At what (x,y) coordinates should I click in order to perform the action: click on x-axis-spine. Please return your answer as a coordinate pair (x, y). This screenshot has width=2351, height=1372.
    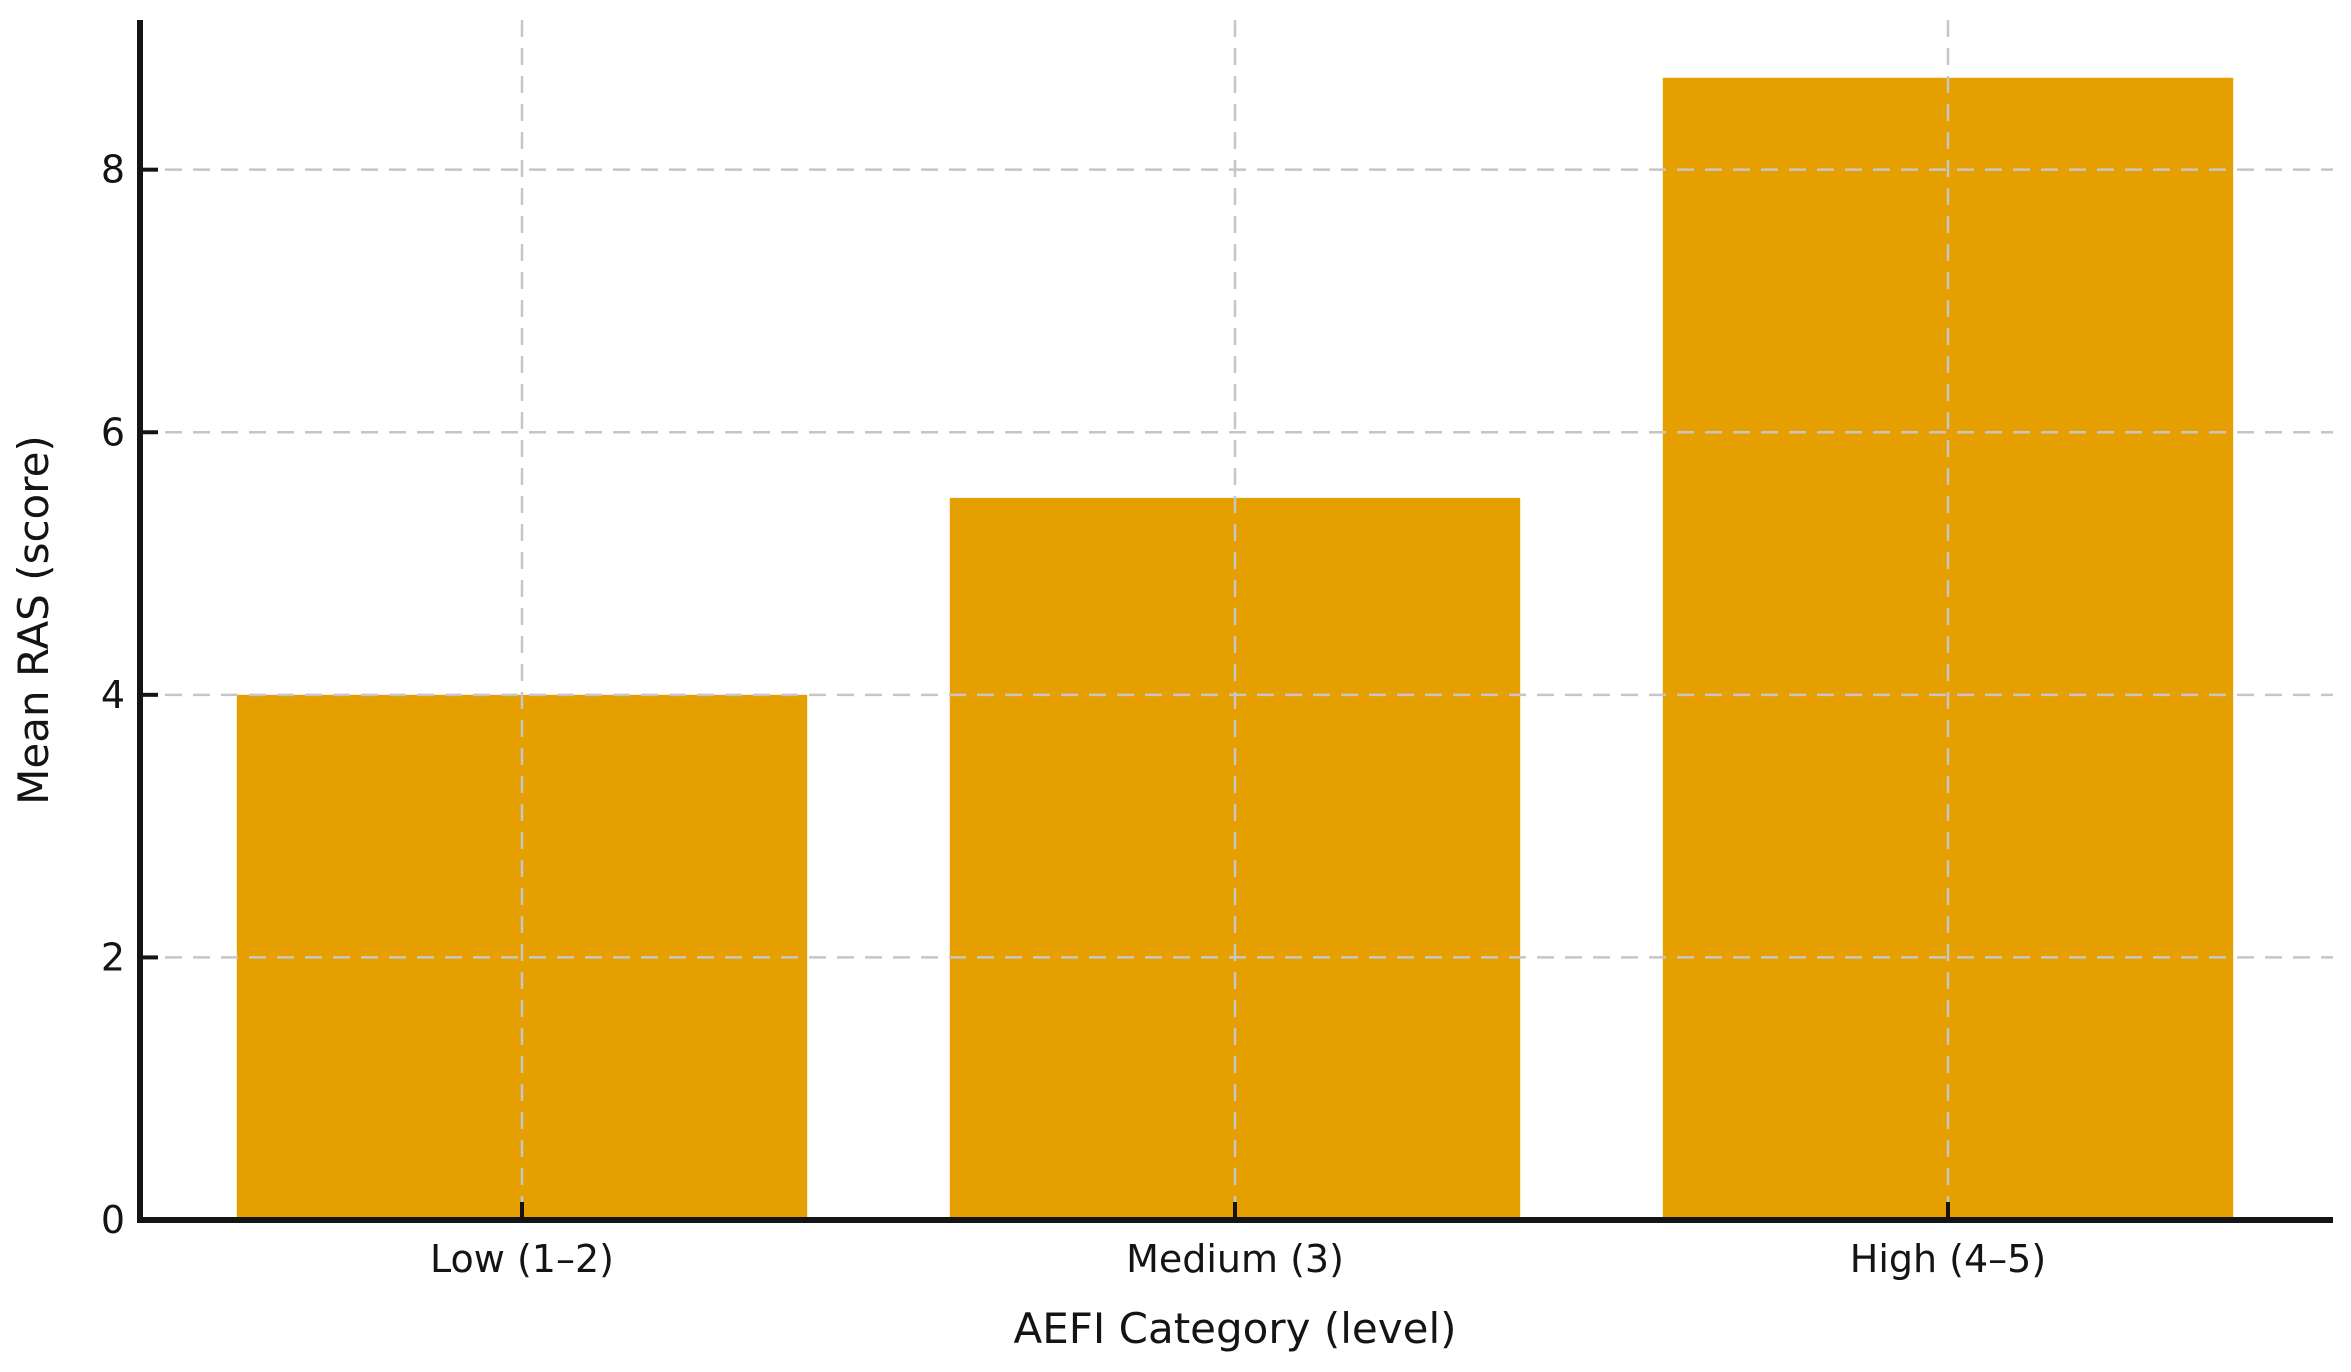
    Looking at the image, I should click on (1235, 1220).